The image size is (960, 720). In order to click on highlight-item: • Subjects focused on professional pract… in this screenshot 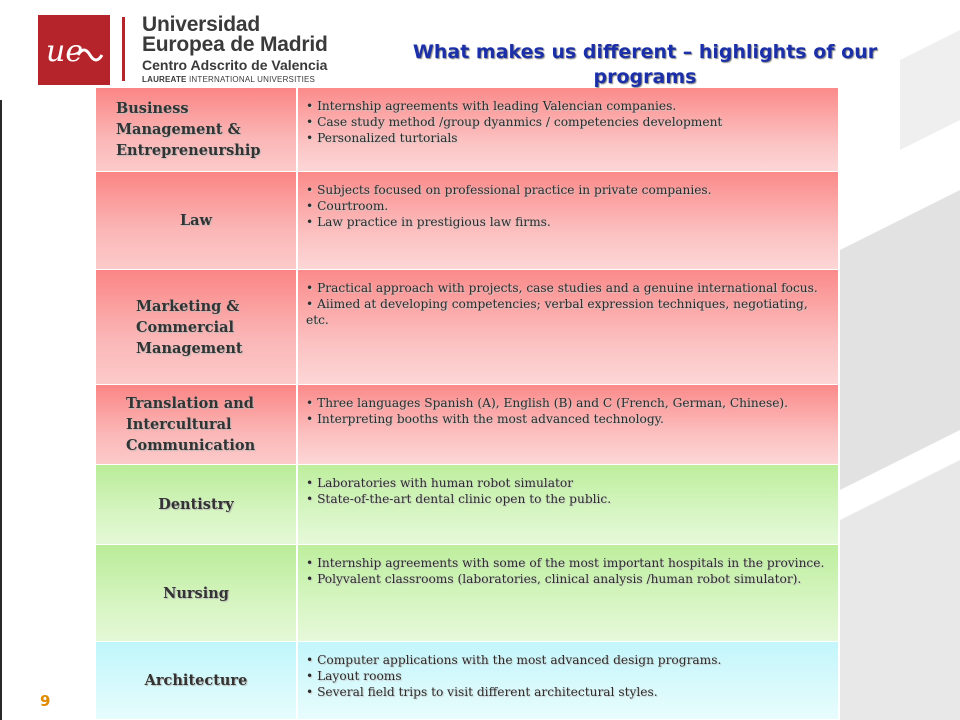, I will do `click(568, 190)`.